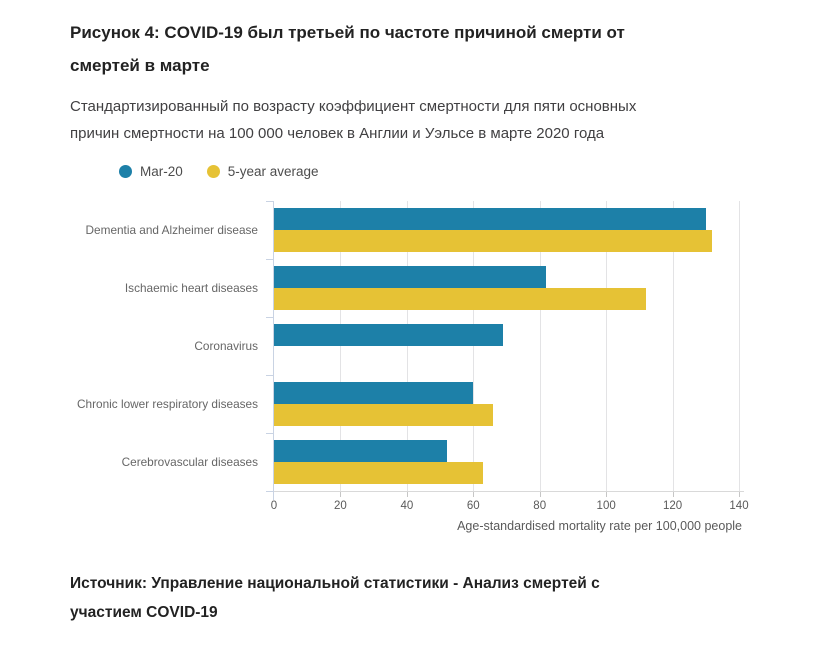  I want to click on x-tick-label: 0, so click(274, 506).